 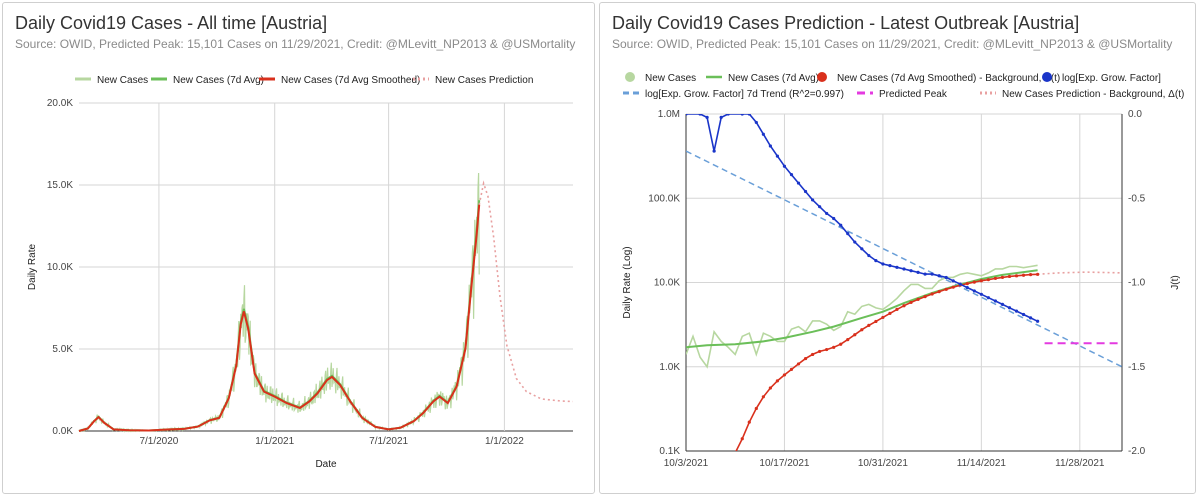 What do you see at coordinates (1175, 282) in the screenshot?
I see `y2-axis-label: J(t)` at bounding box center [1175, 282].